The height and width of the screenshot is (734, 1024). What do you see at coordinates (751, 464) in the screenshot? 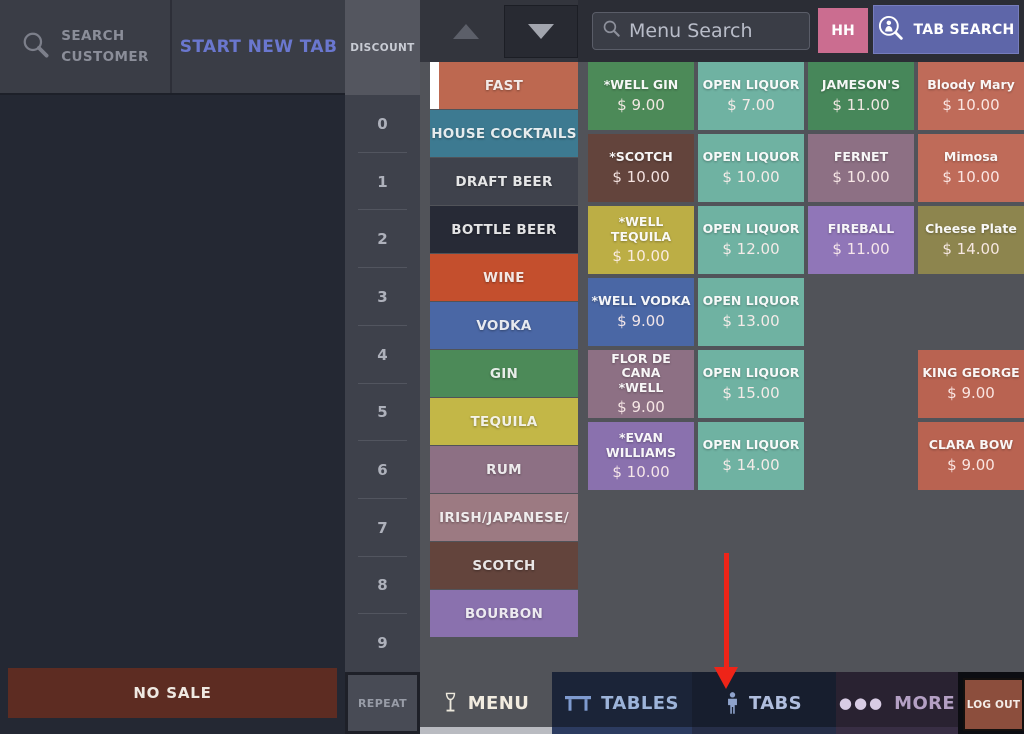
I see `menu-item-price: $ 14.00` at bounding box center [751, 464].